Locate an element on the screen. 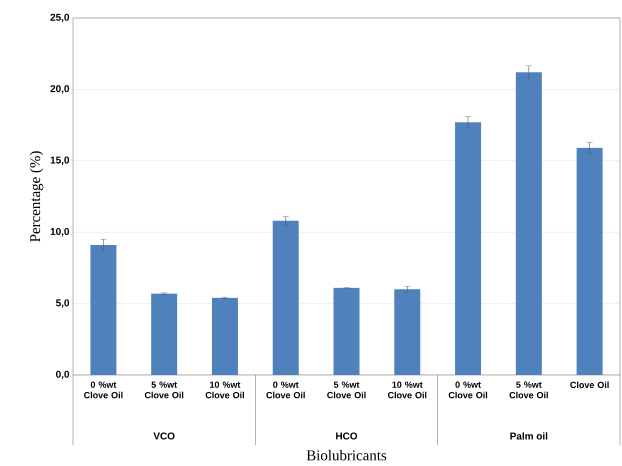  text: VCO is located at coordinates (164, 436).